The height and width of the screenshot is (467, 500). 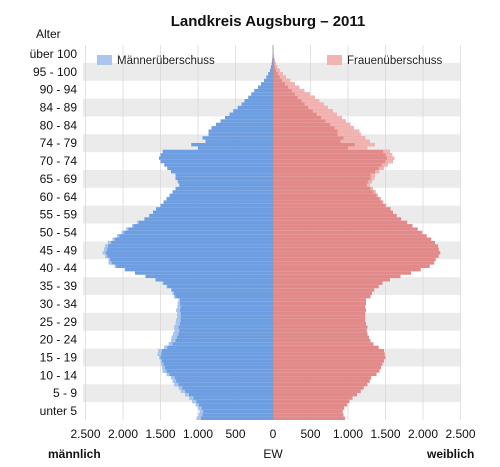 What do you see at coordinates (450, 454) in the screenshot?
I see `right-label-female: weiblich` at bounding box center [450, 454].